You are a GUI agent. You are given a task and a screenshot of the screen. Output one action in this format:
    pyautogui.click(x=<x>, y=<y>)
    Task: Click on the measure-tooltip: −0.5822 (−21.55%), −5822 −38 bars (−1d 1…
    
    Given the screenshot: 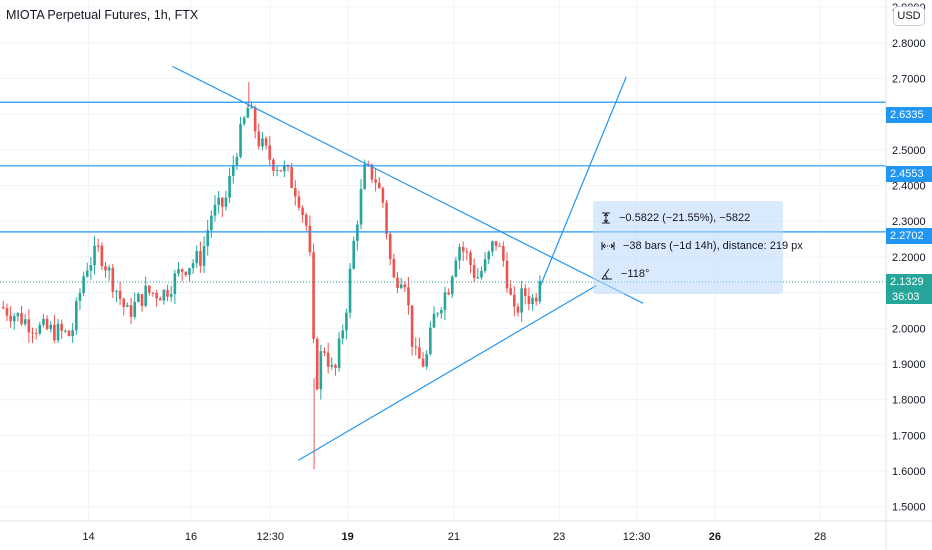 What is the action you would take?
    pyautogui.click(x=698, y=247)
    